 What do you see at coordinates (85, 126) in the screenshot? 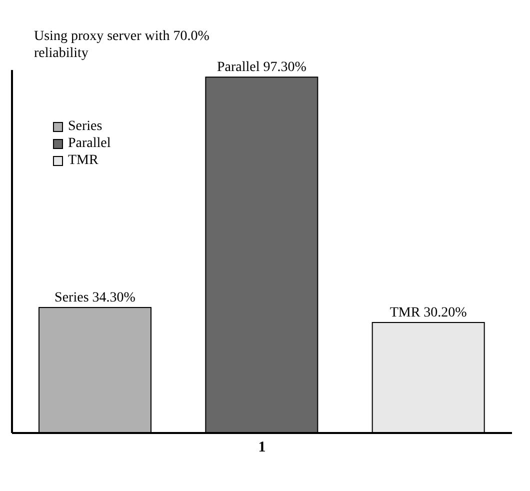
I see `legend-label: Series` at bounding box center [85, 126].